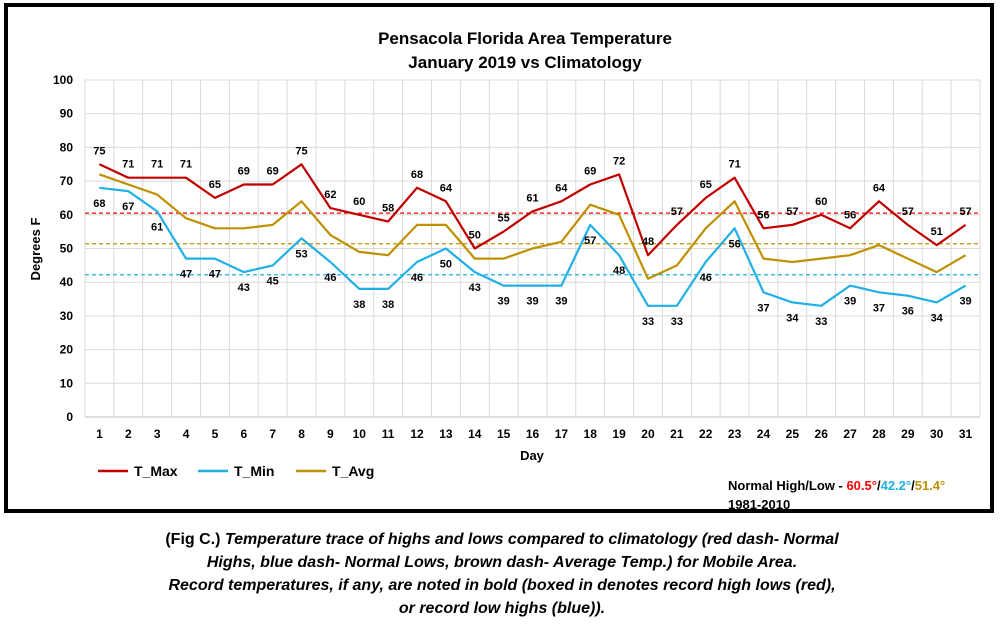  What do you see at coordinates (195, 539) in the screenshot?
I see `caption-lead: (Fig C.)` at bounding box center [195, 539].